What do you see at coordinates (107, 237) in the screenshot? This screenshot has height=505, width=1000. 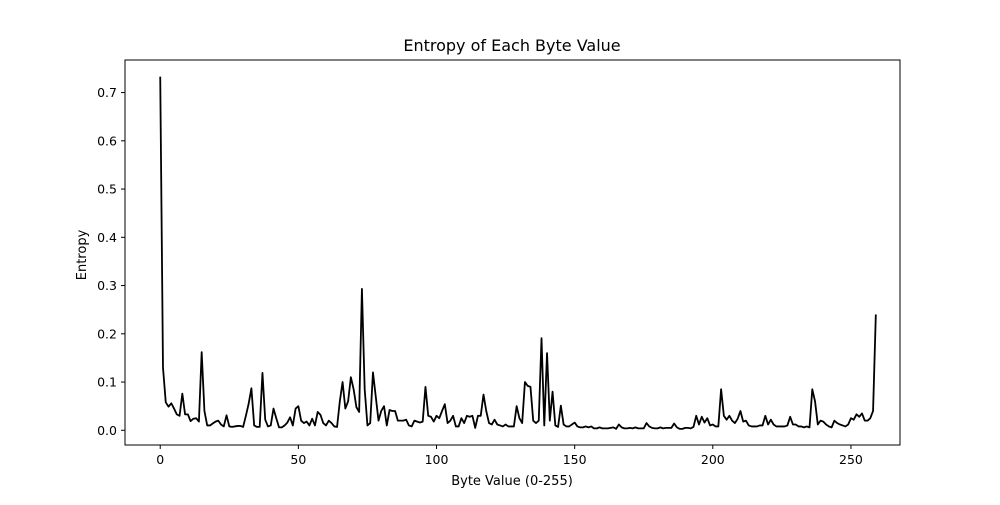 I see `y-tick-label: 0.4` at bounding box center [107, 237].